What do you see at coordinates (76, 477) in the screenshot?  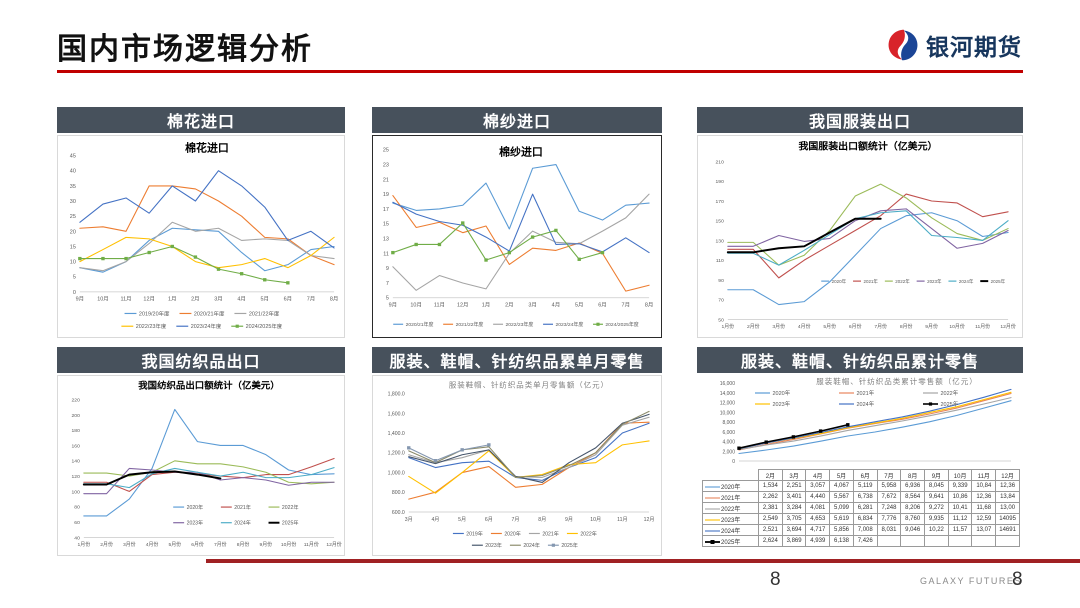 I see `svg-text: 120` at bounding box center [76, 477].